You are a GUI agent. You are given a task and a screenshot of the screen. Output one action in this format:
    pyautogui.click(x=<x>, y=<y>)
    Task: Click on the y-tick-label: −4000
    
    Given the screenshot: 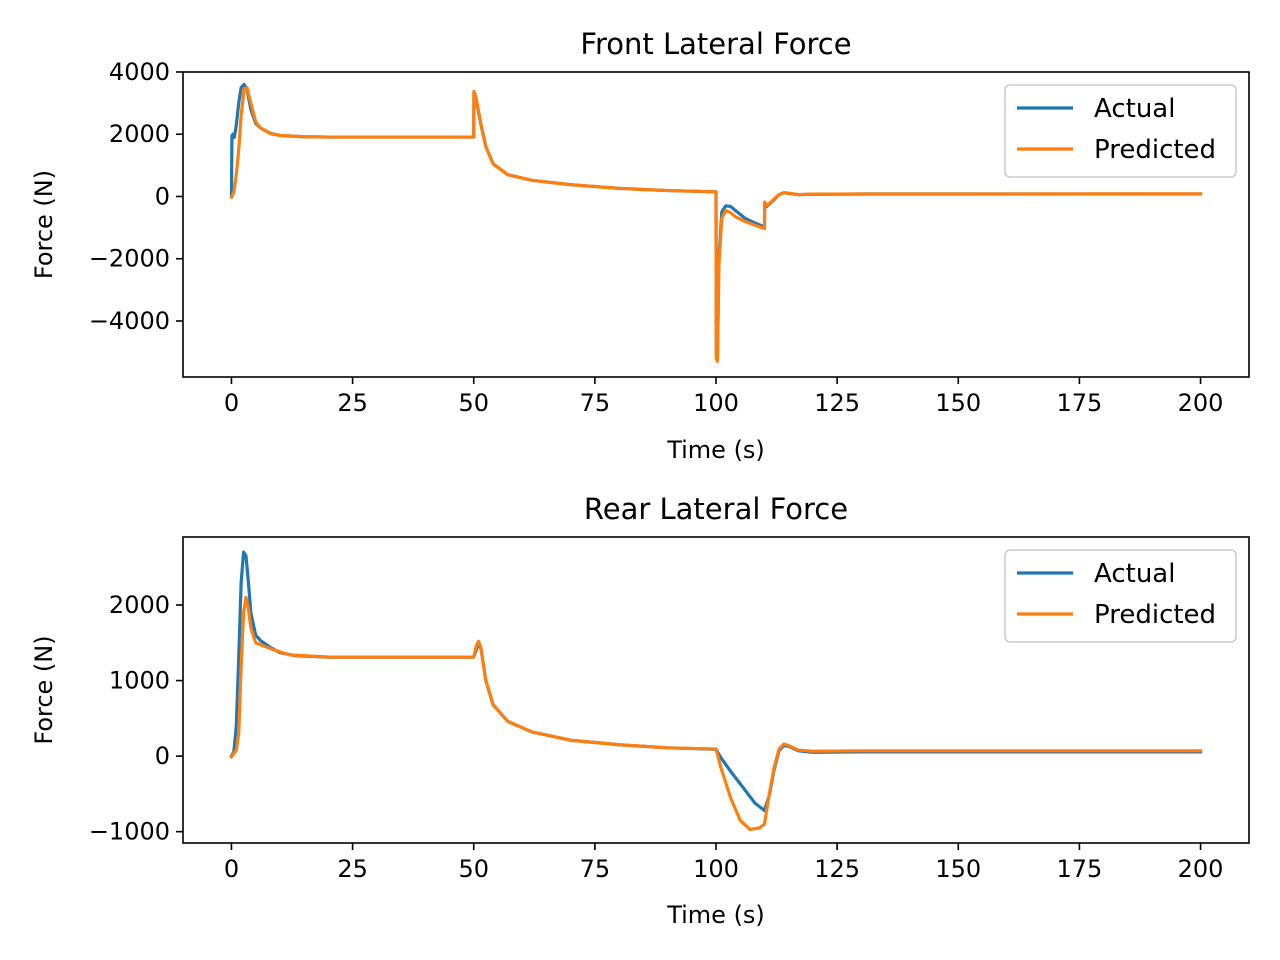 What is the action you would take?
    pyautogui.click(x=129, y=321)
    